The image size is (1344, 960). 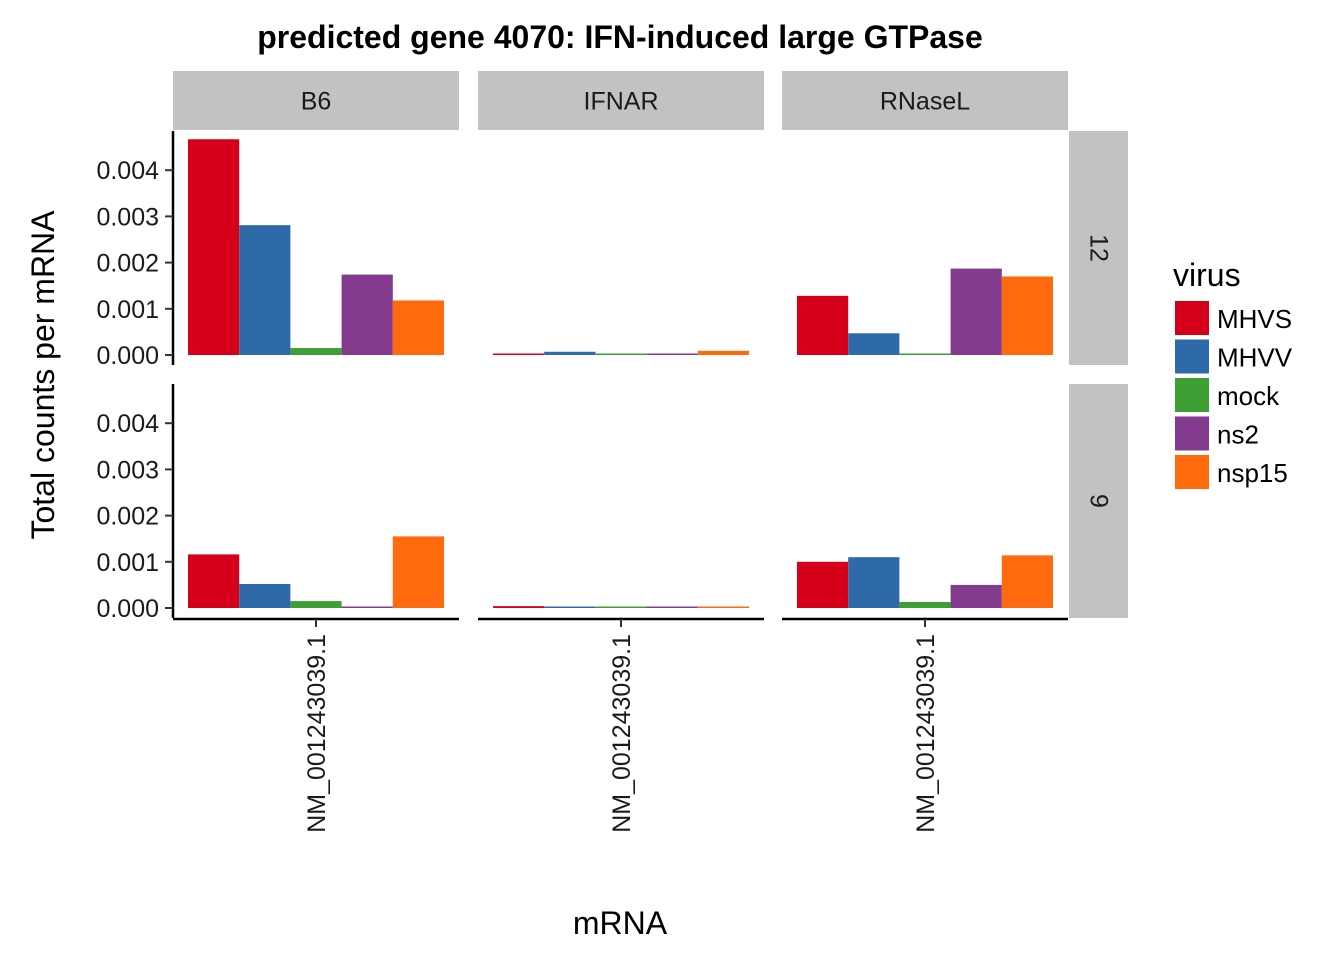 I want to click on legend-label: MHVS, so click(x=1254, y=319).